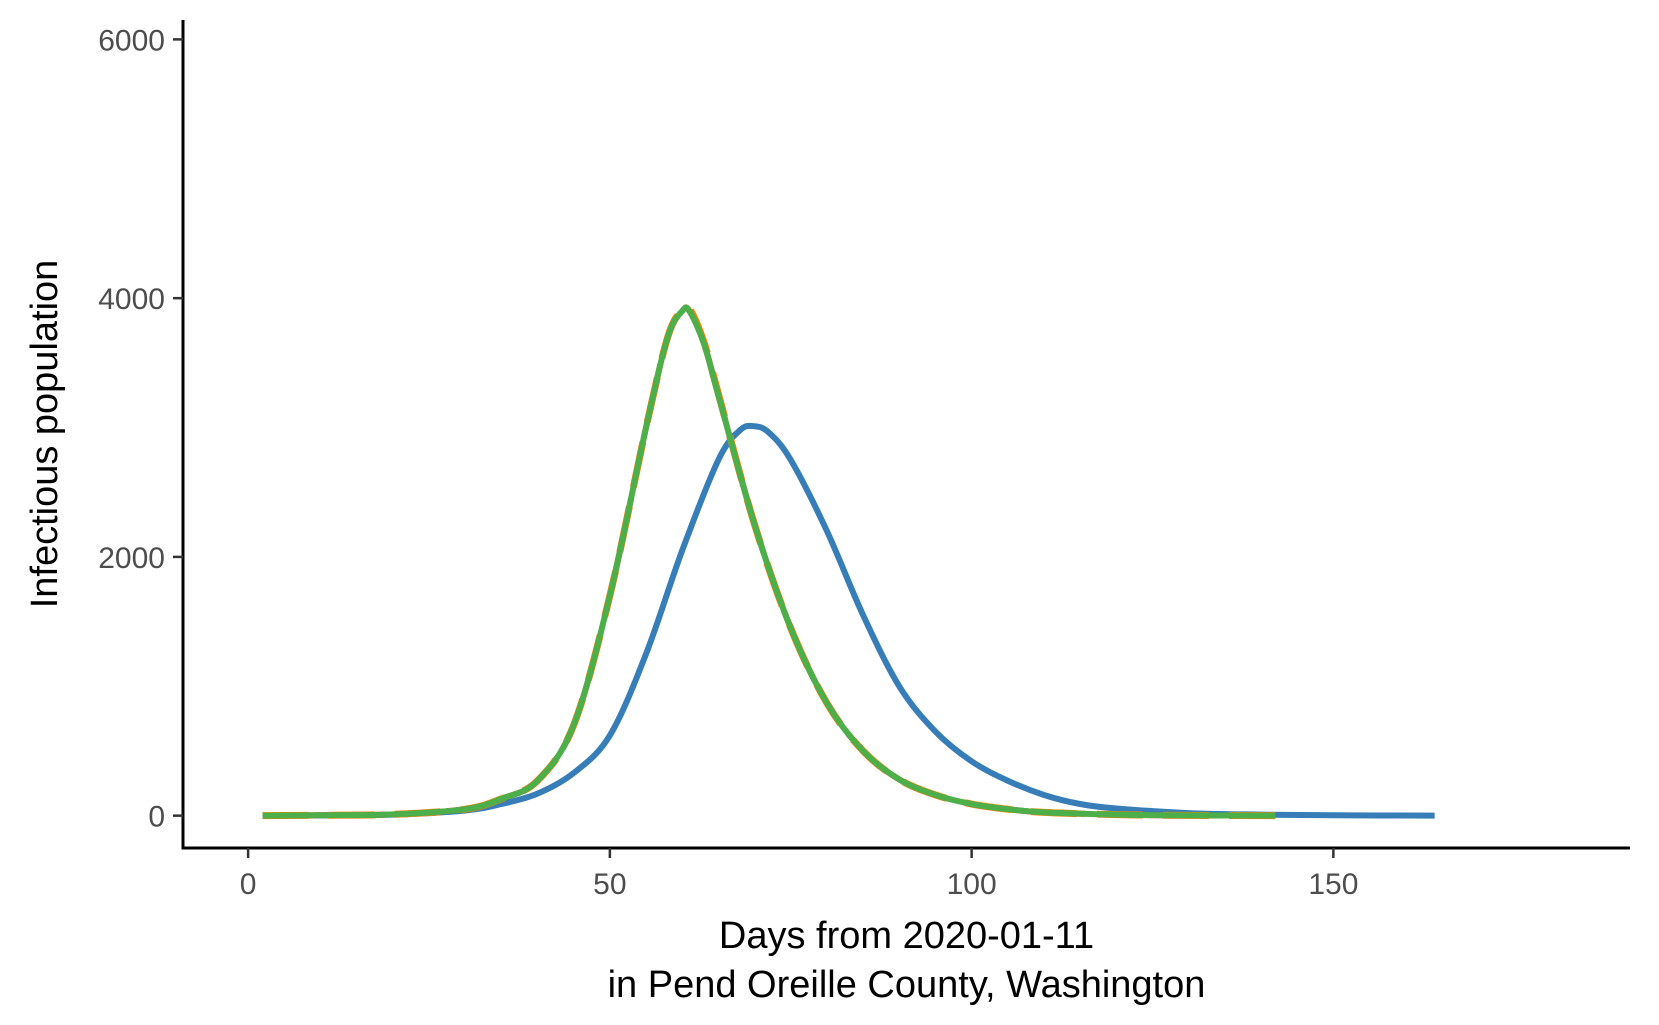  I want to click on x-axis-title-line1: Days from 2020-01-11, so click(906, 936).